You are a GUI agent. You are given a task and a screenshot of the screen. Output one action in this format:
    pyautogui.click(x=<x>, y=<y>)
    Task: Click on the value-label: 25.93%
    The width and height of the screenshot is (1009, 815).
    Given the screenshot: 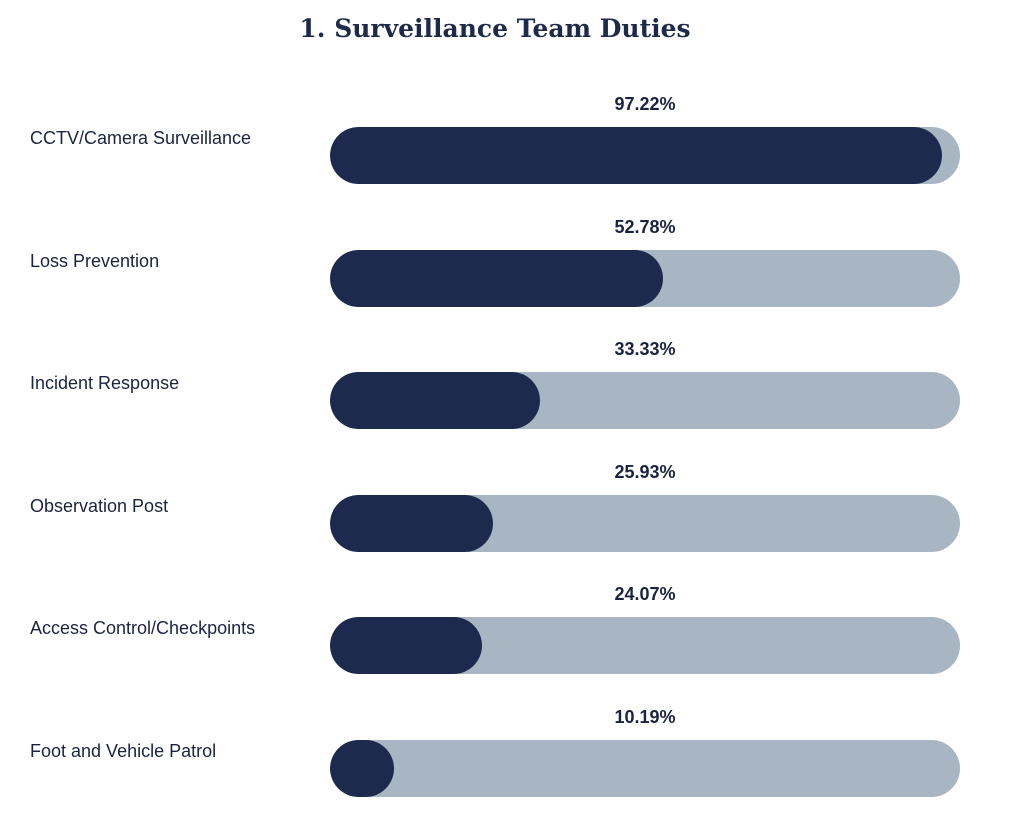 What is the action you would take?
    pyautogui.click(x=645, y=471)
    